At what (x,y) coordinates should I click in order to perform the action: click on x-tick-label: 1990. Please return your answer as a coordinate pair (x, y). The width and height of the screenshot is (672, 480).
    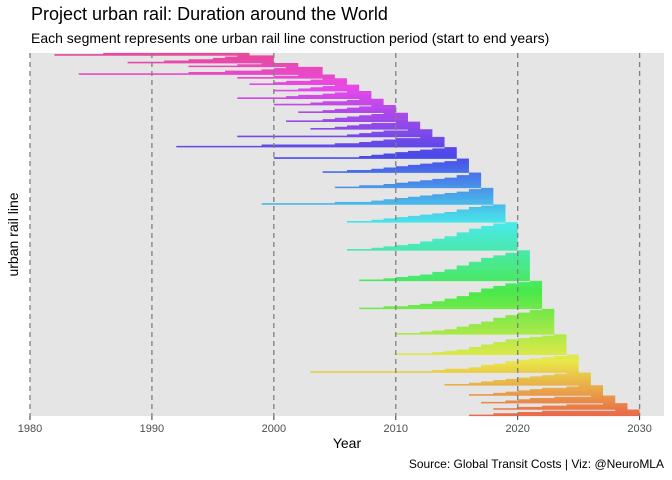
    Looking at the image, I should click on (152, 429).